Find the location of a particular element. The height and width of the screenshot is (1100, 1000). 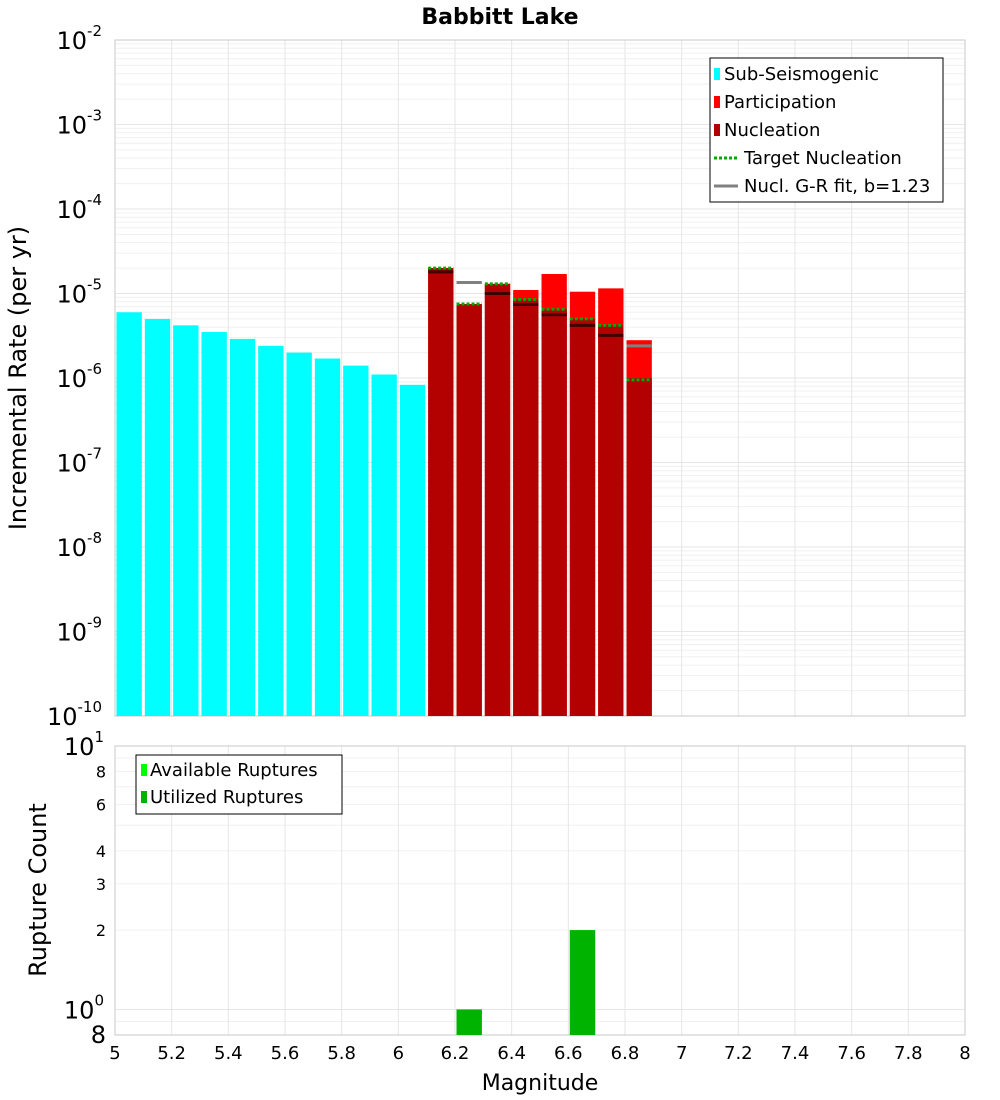

legend-label: Participation is located at coordinates (780, 102).